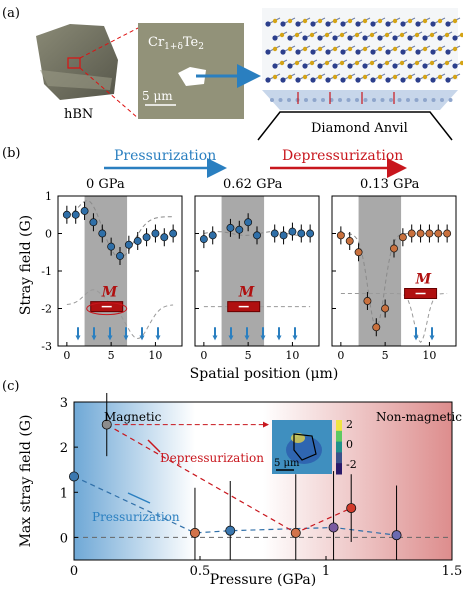 The image size is (463, 593). Describe the element at coordinates (107, 309) in the screenshot. I see `magnet-ring` at that location.